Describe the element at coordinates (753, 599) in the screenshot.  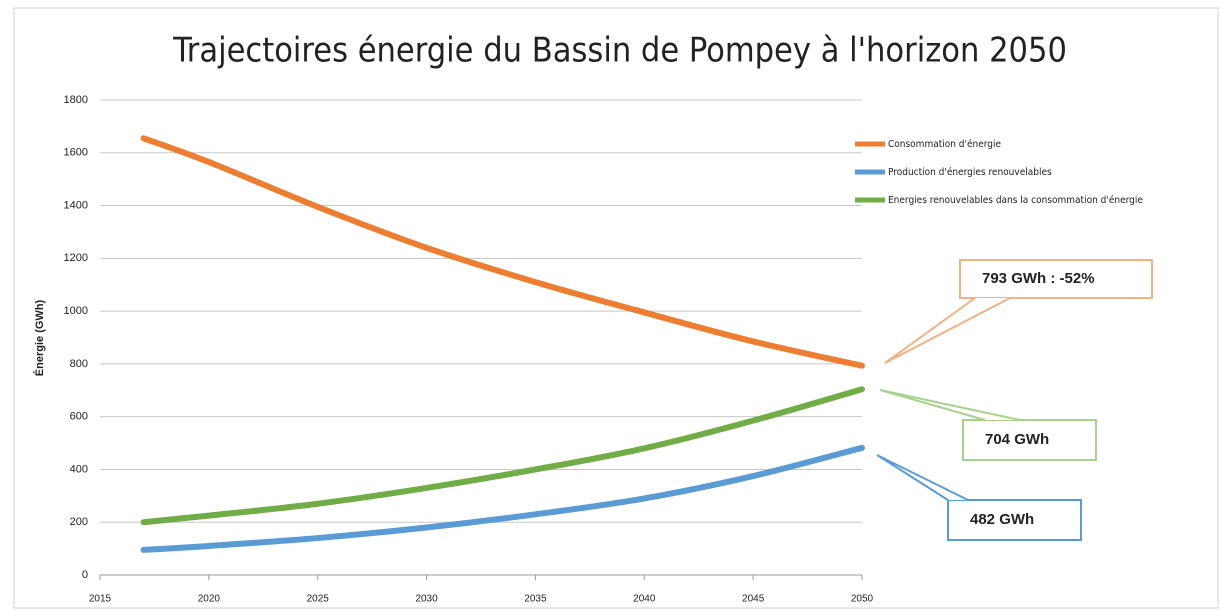
I see `x-tick-label: 2045` at that location.